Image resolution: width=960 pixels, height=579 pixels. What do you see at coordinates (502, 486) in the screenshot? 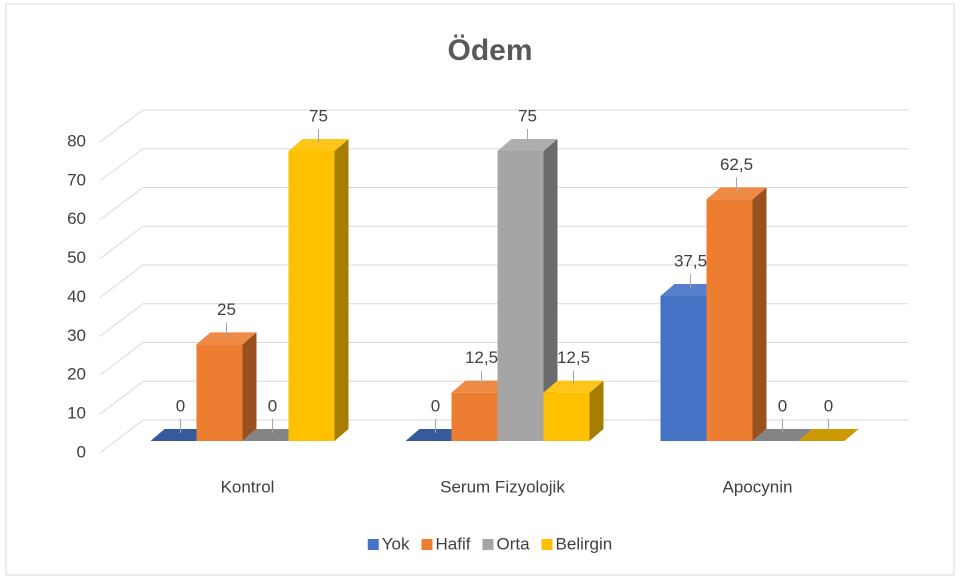
I see `x-tick-label: Serum Fizyolojik` at bounding box center [502, 486].